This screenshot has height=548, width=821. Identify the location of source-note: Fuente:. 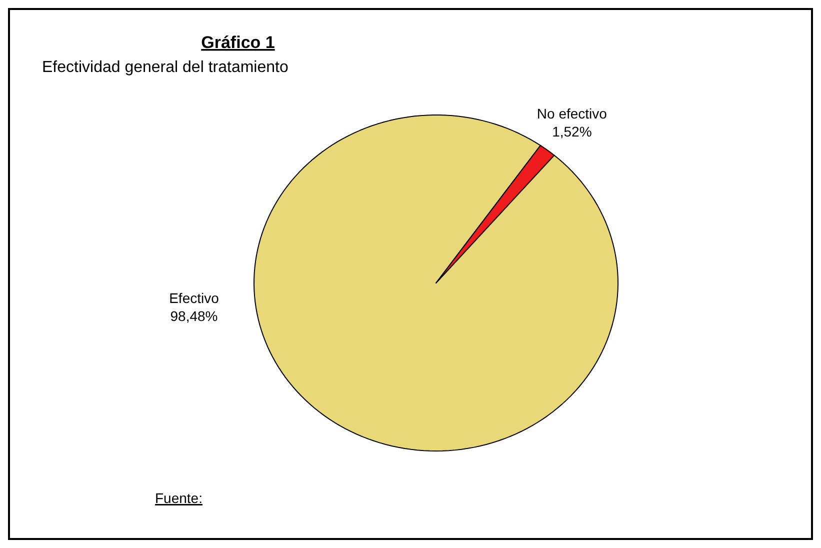
(178, 498).